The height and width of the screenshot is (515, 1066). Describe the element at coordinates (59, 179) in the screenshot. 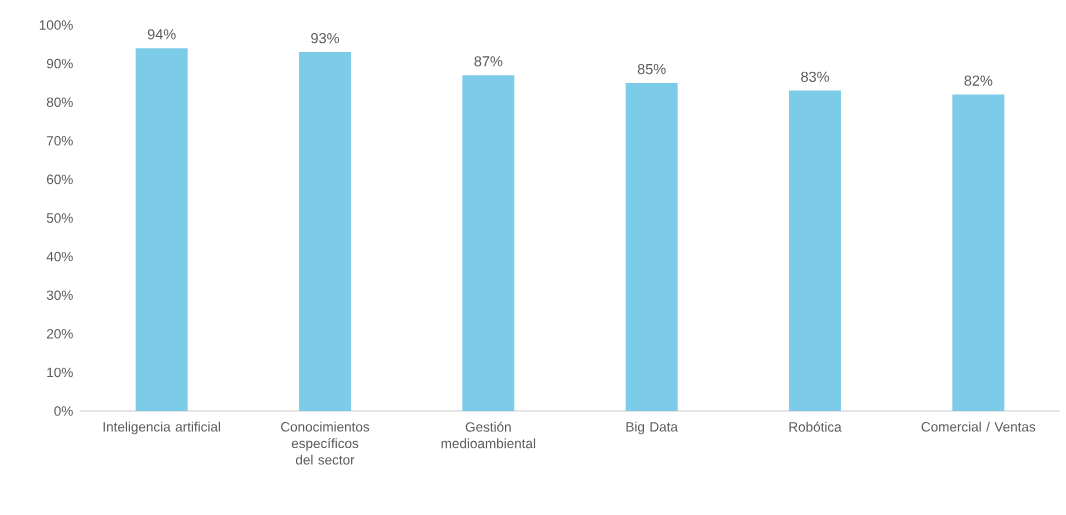

I see `y-tick-label: 60%` at that location.